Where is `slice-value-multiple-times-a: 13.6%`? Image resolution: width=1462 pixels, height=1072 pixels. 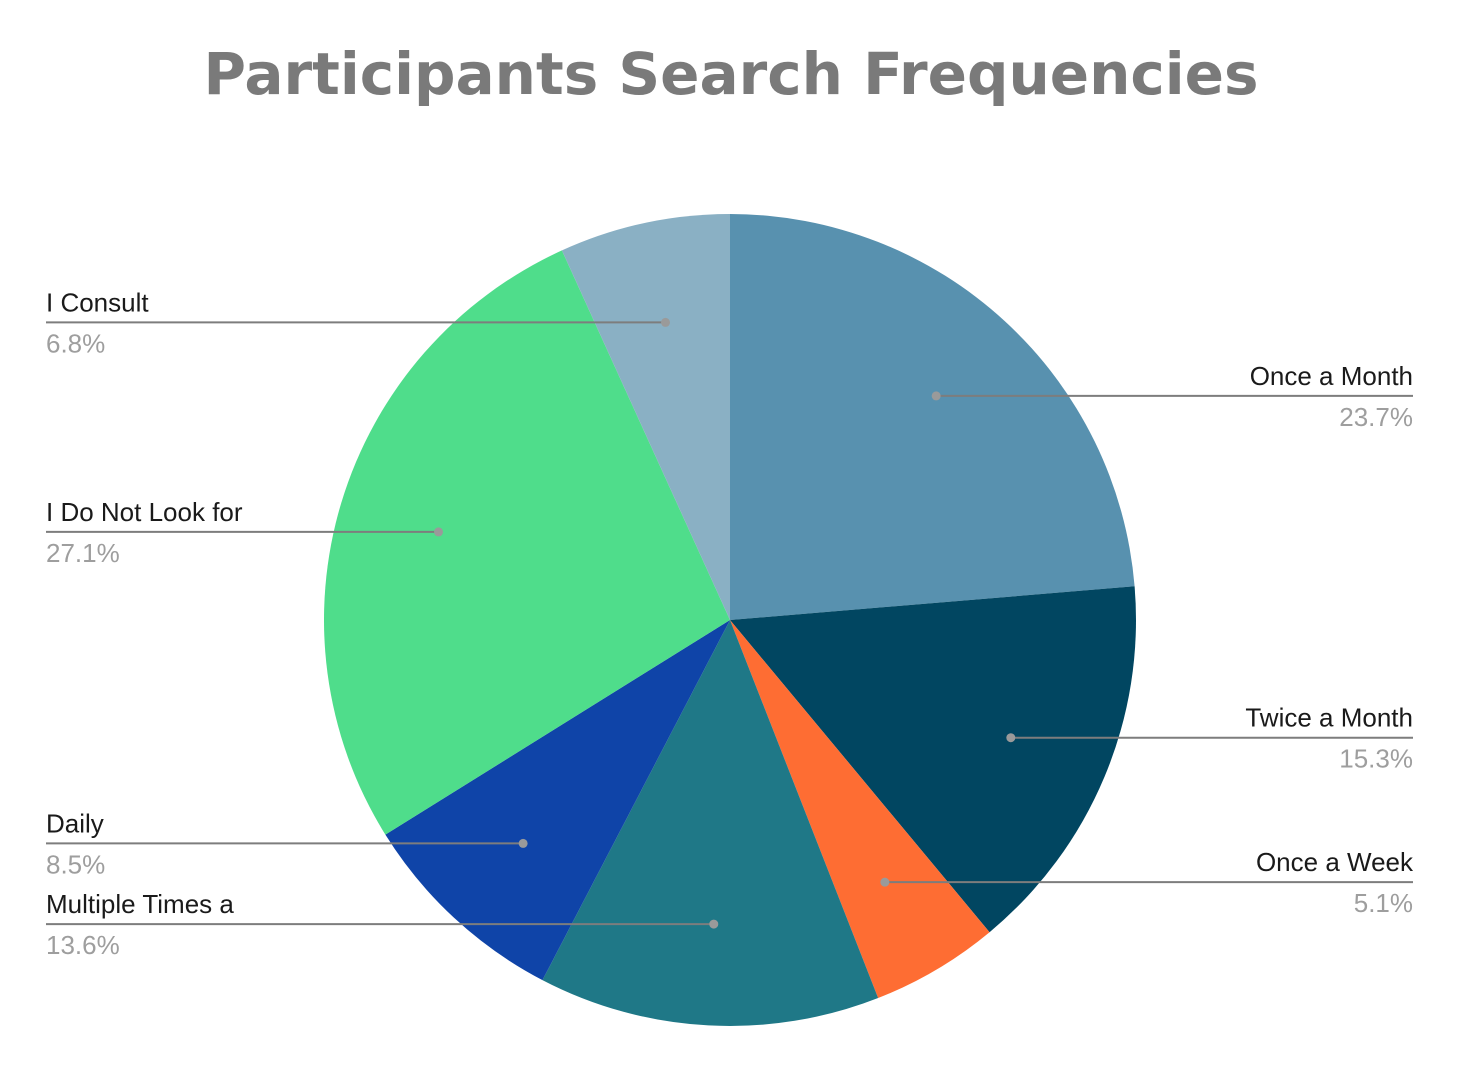 slice-value-multiple-times-a: 13.6% is located at coordinates (83, 945).